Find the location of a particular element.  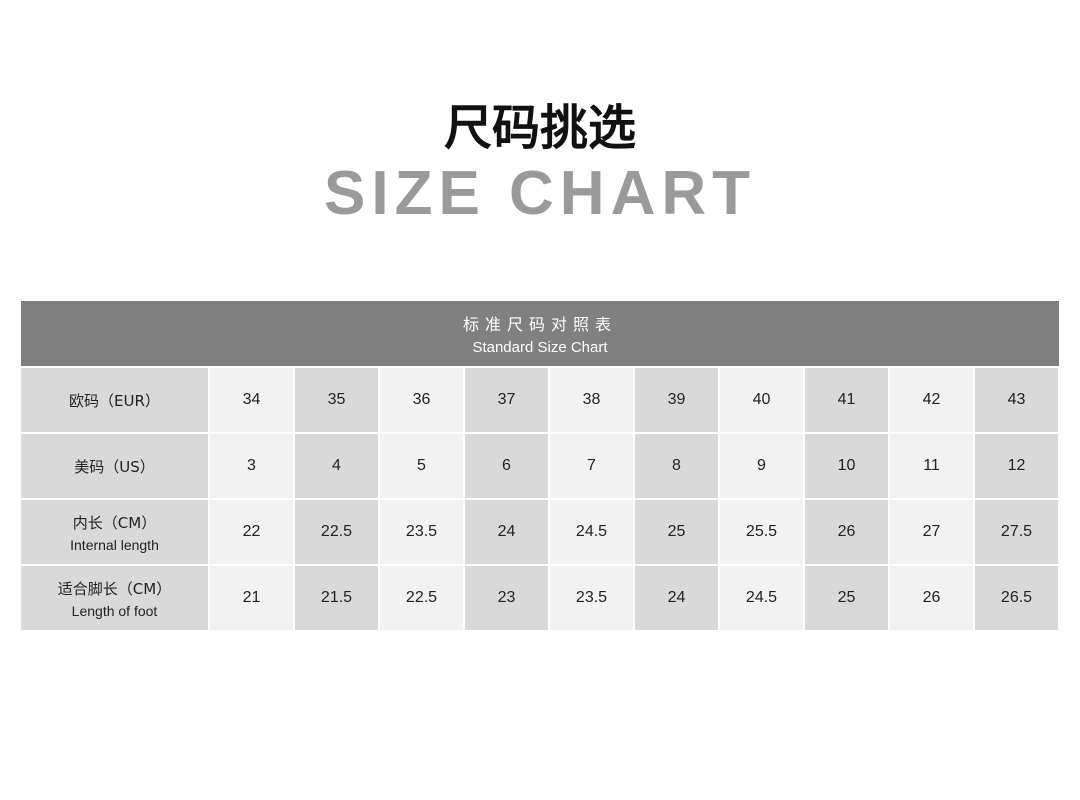

row-label-sub: Length of foot is located at coordinates (114, 610).